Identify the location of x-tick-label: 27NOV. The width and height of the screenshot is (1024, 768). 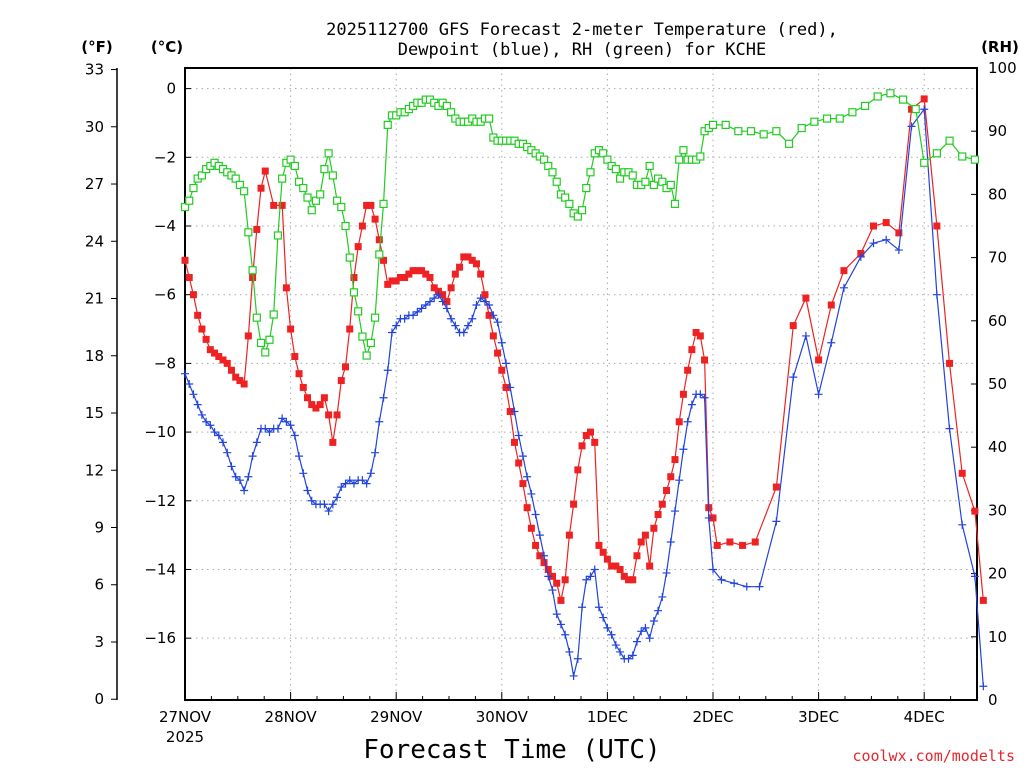
(185, 717).